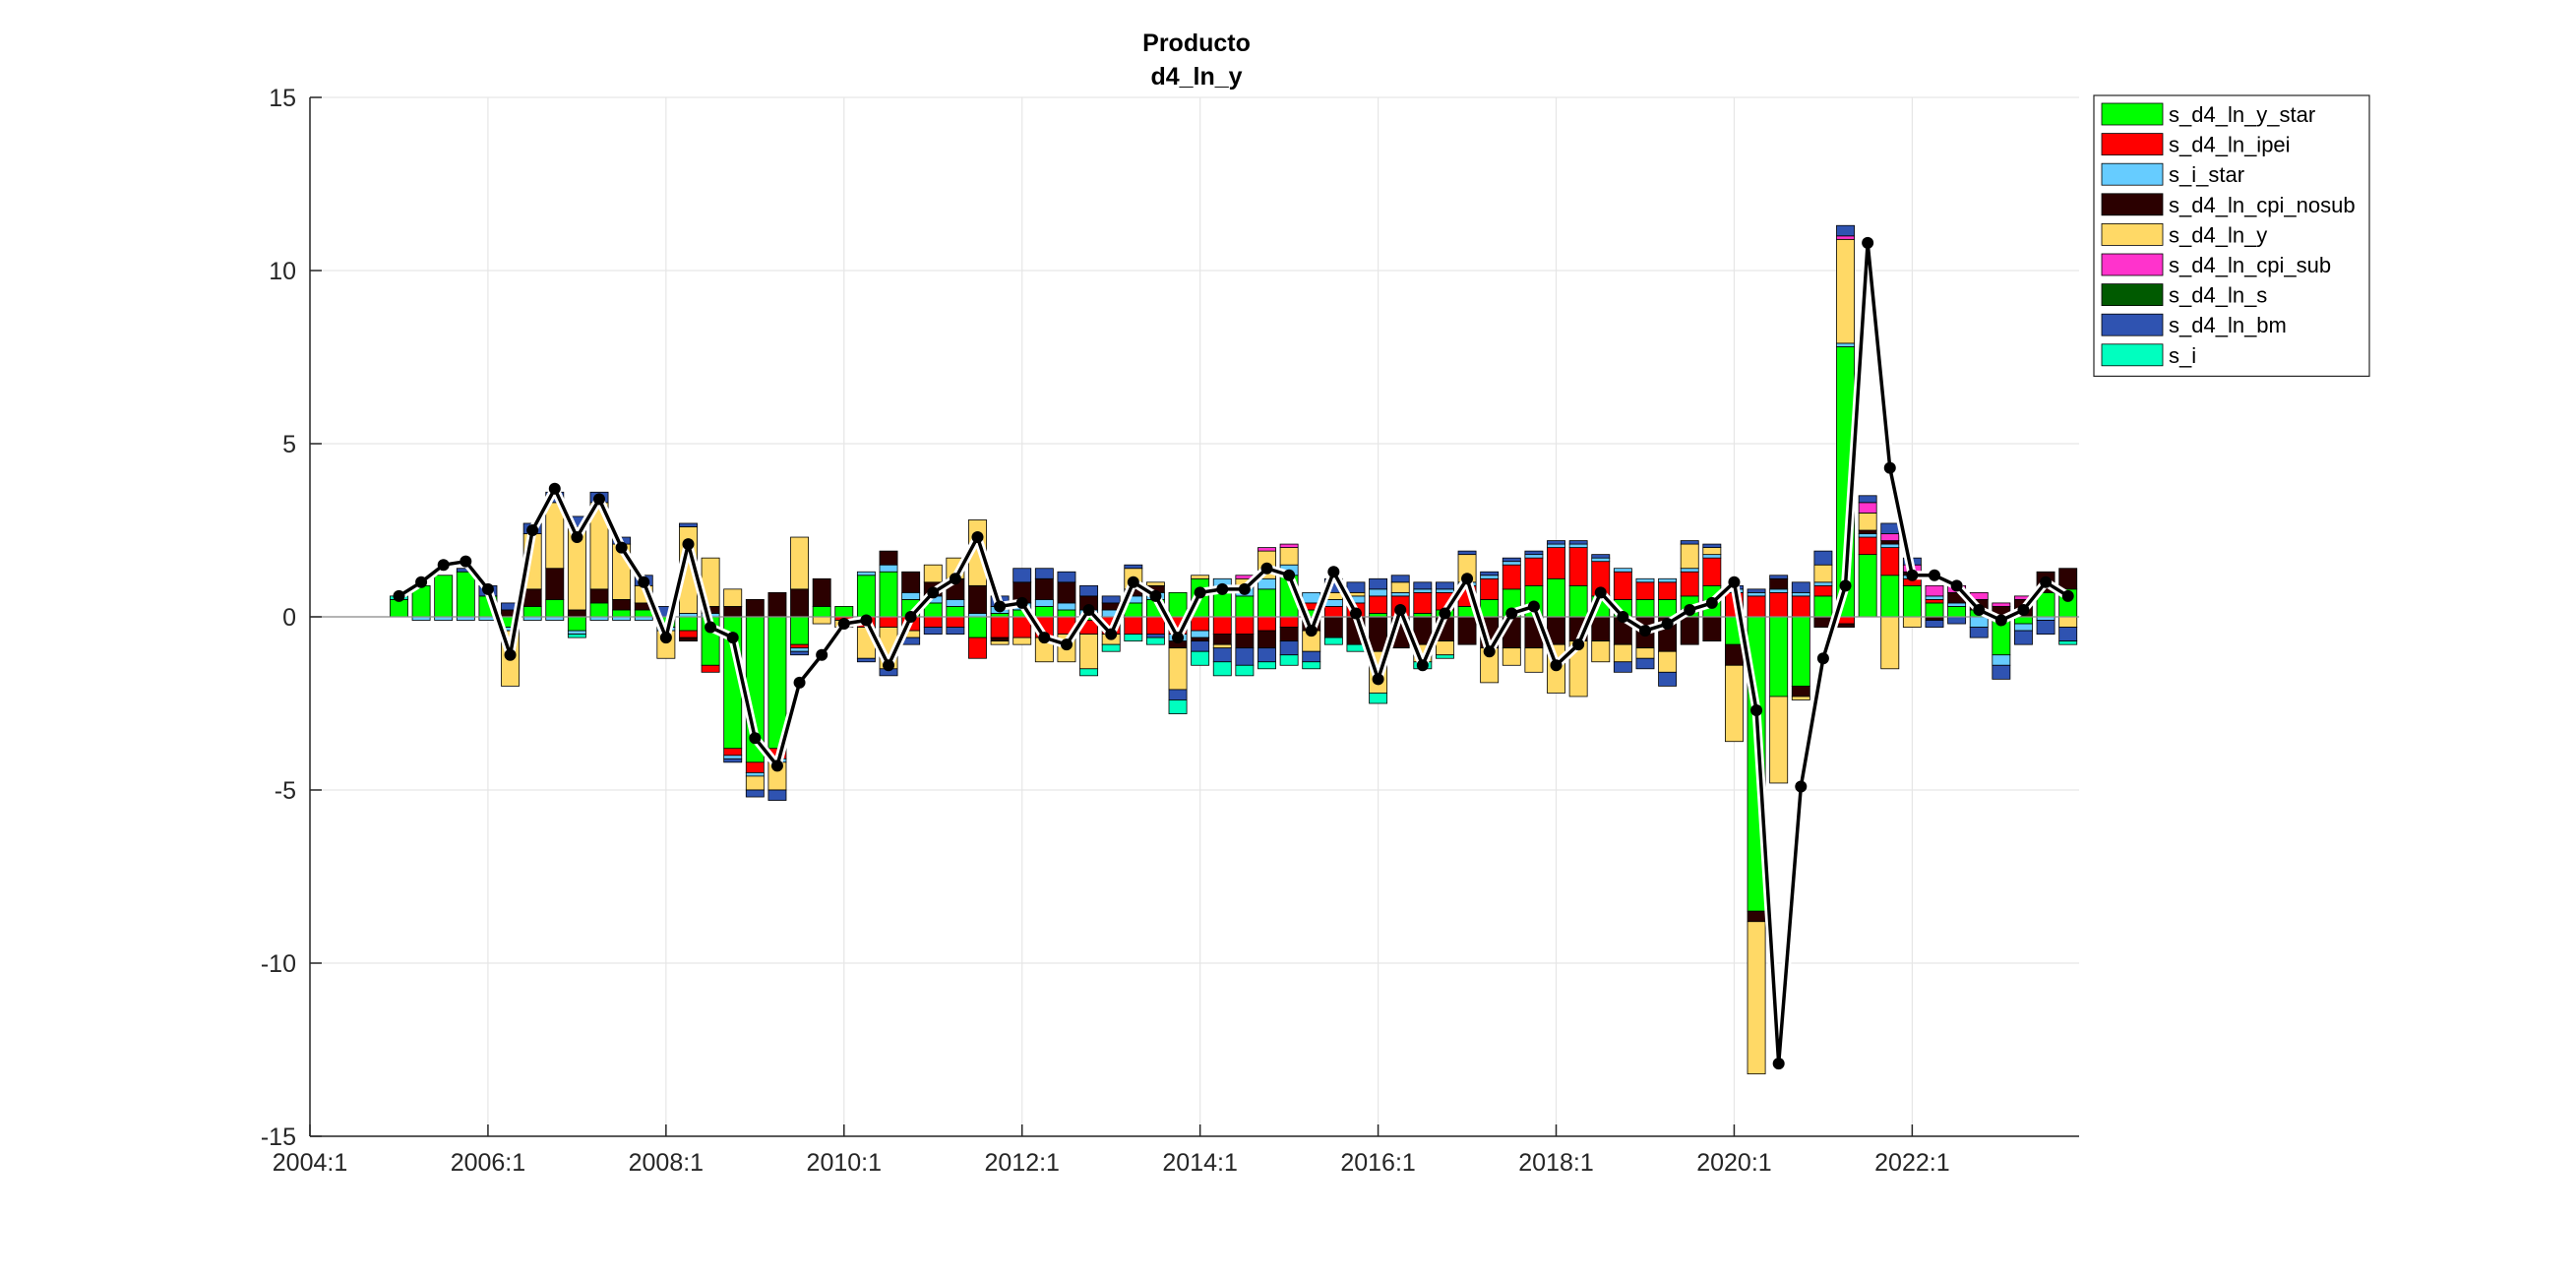 The width and height of the screenshot is (2576, 1274). What do you see at coordinates (1196, 43) in the screenshot?
I see `chart-title: Producto` at bounding box center [1196, 43].